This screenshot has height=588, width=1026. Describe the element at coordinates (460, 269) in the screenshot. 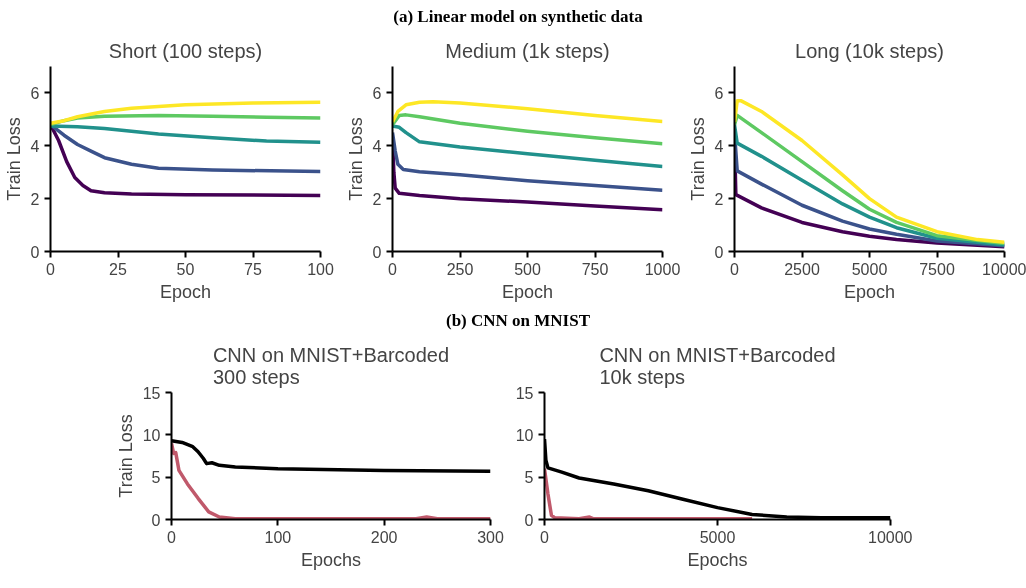

I see `x-tick-label: 250` at that location.